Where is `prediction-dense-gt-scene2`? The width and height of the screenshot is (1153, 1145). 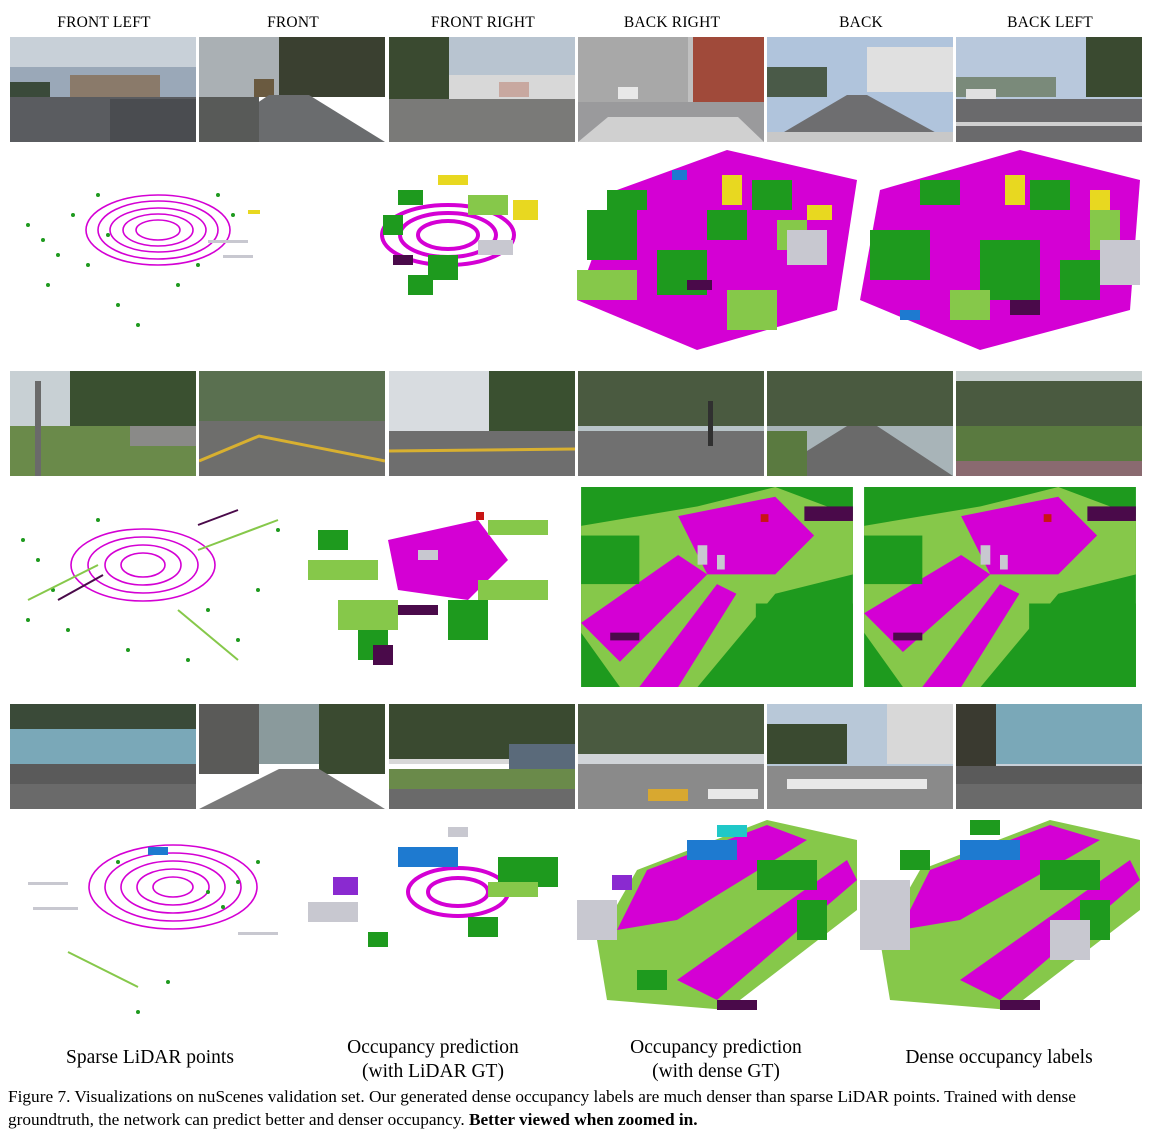 prediction-dense-gt-scene2 is located at coordinates (717, 587).